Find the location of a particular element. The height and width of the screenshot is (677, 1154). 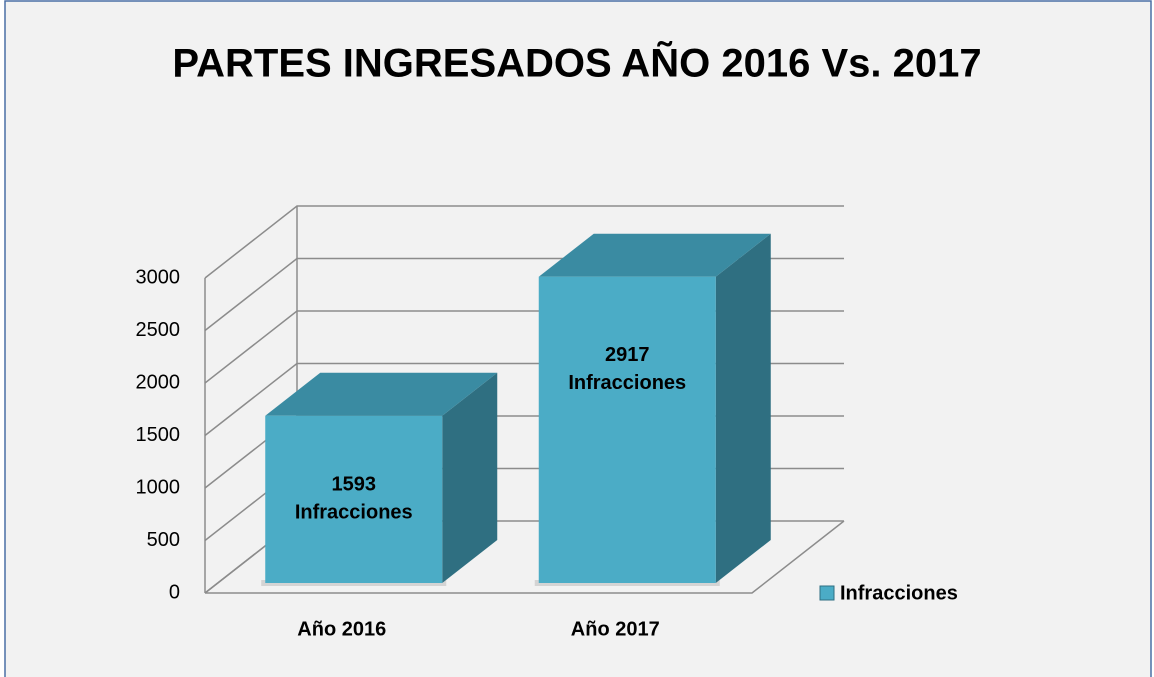

data-label: 2917 Infracciones is located at coordinates (627, 369).